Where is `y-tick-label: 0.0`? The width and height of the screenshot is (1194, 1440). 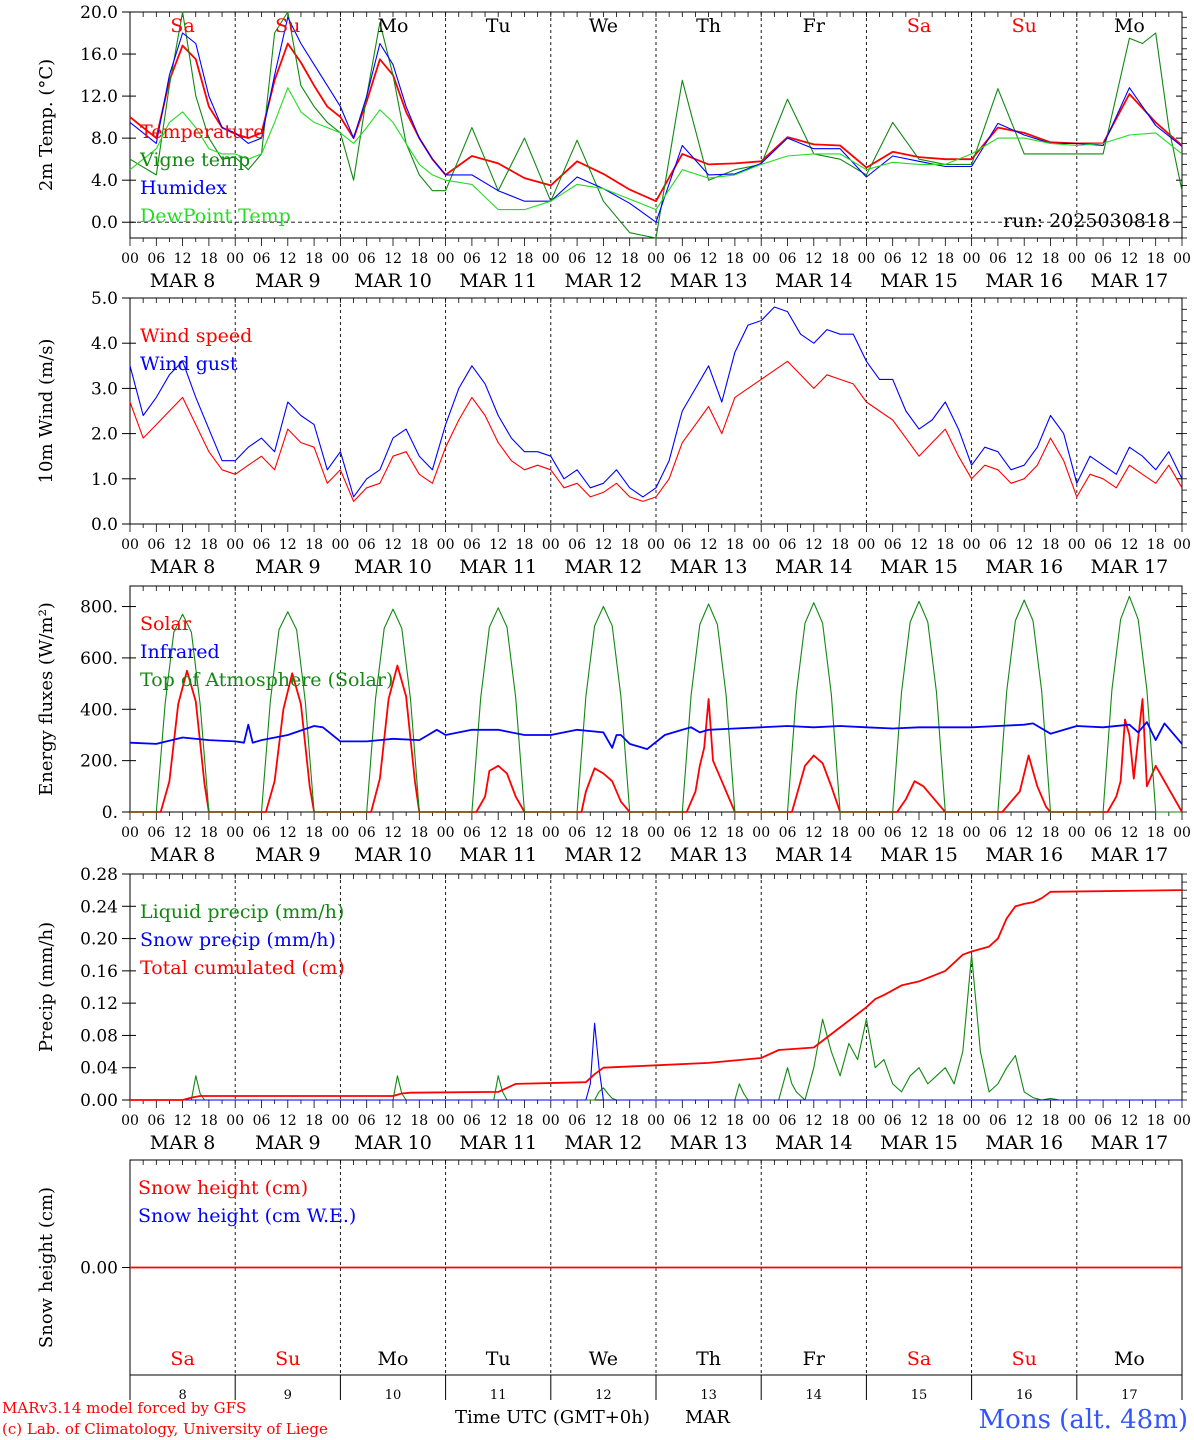 y-tick-label: 0.0 is located at coordinates (104, 525).